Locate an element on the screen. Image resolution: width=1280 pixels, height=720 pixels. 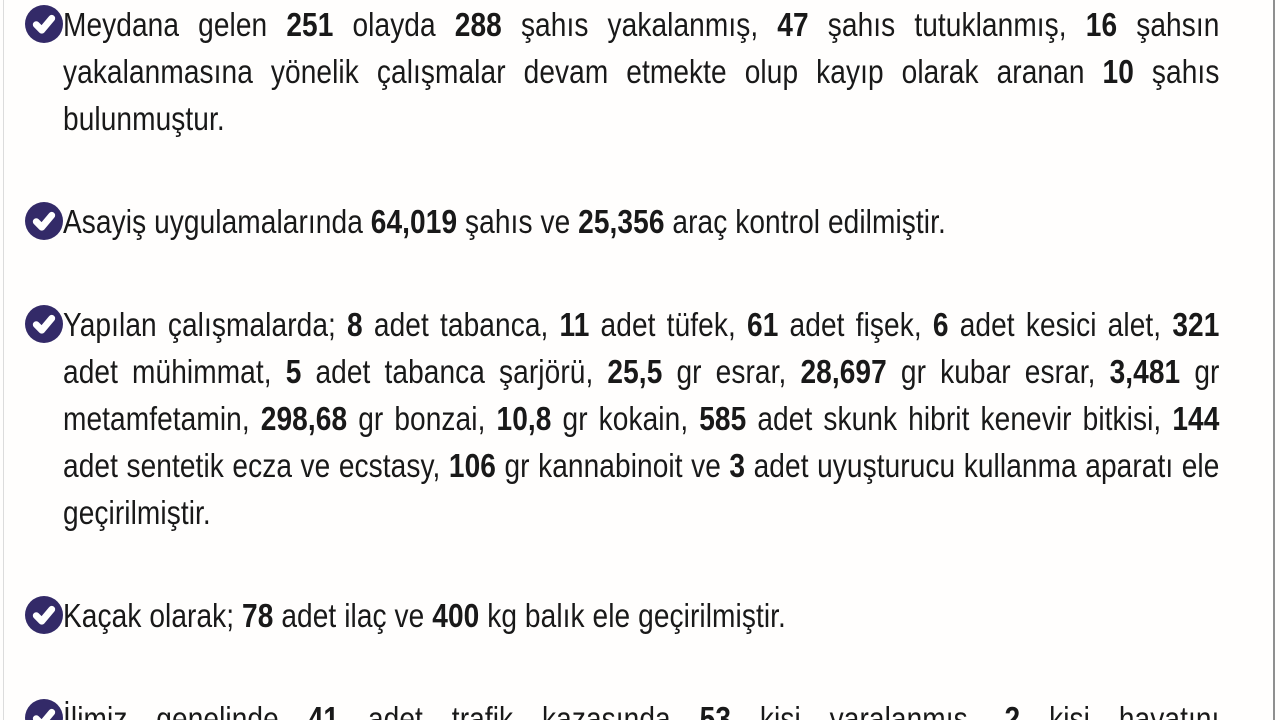
left-border-line is located at coordinates (3, 360).